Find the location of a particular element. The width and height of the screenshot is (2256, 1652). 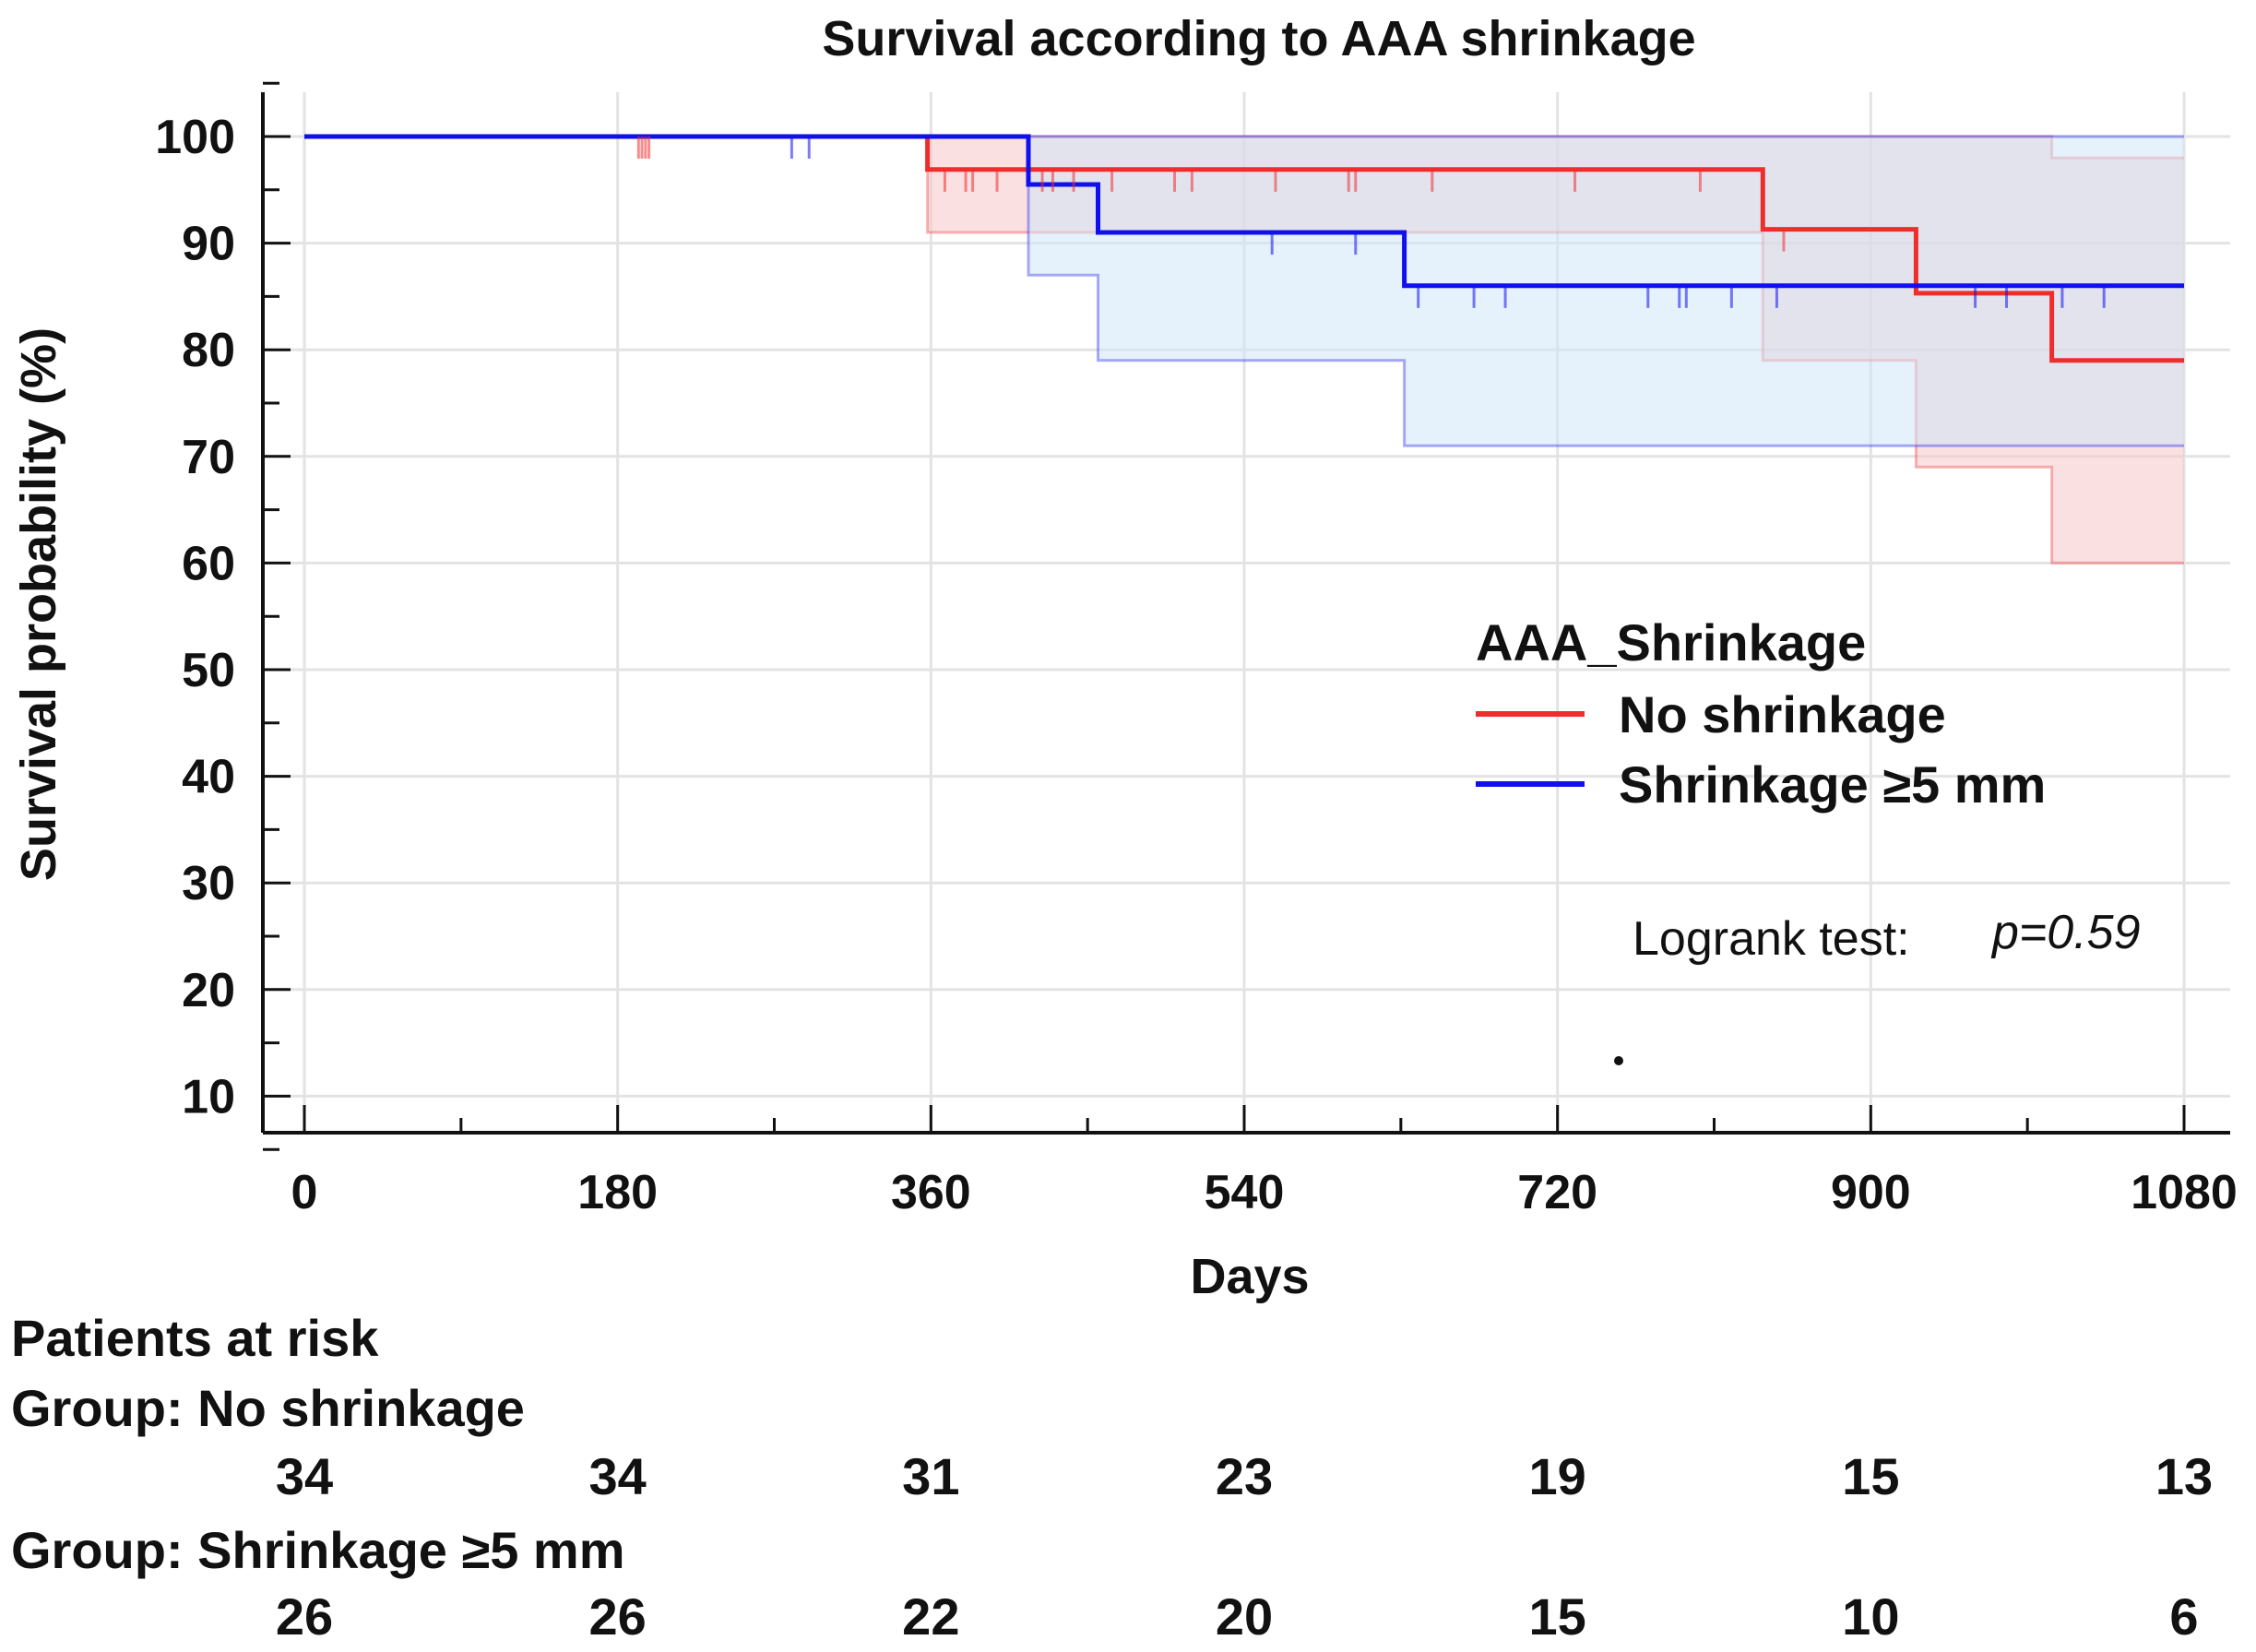

risk-value-shrinkage-540: 20 is located at coordinates (1244, 1616).